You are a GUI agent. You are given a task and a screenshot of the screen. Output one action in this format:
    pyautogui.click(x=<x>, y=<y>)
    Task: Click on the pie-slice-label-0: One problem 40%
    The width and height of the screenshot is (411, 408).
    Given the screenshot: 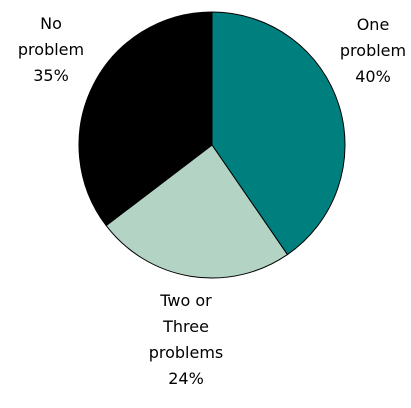 What is the action you would take?
    pyautogui.click(x=373, y=50)
    